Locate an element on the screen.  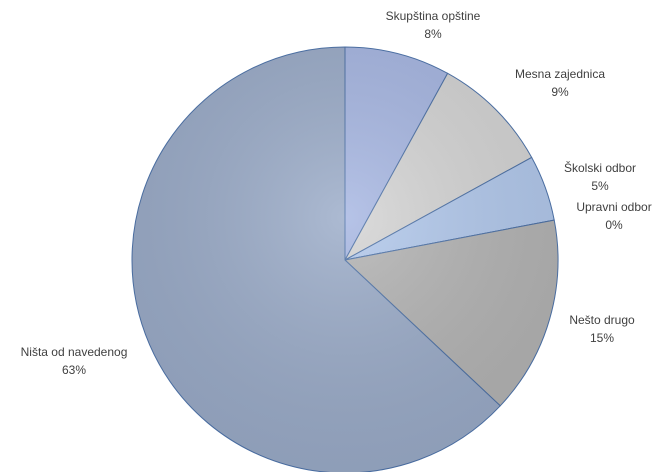
slice-value-label: 0% is located at coordinates (614, 225).